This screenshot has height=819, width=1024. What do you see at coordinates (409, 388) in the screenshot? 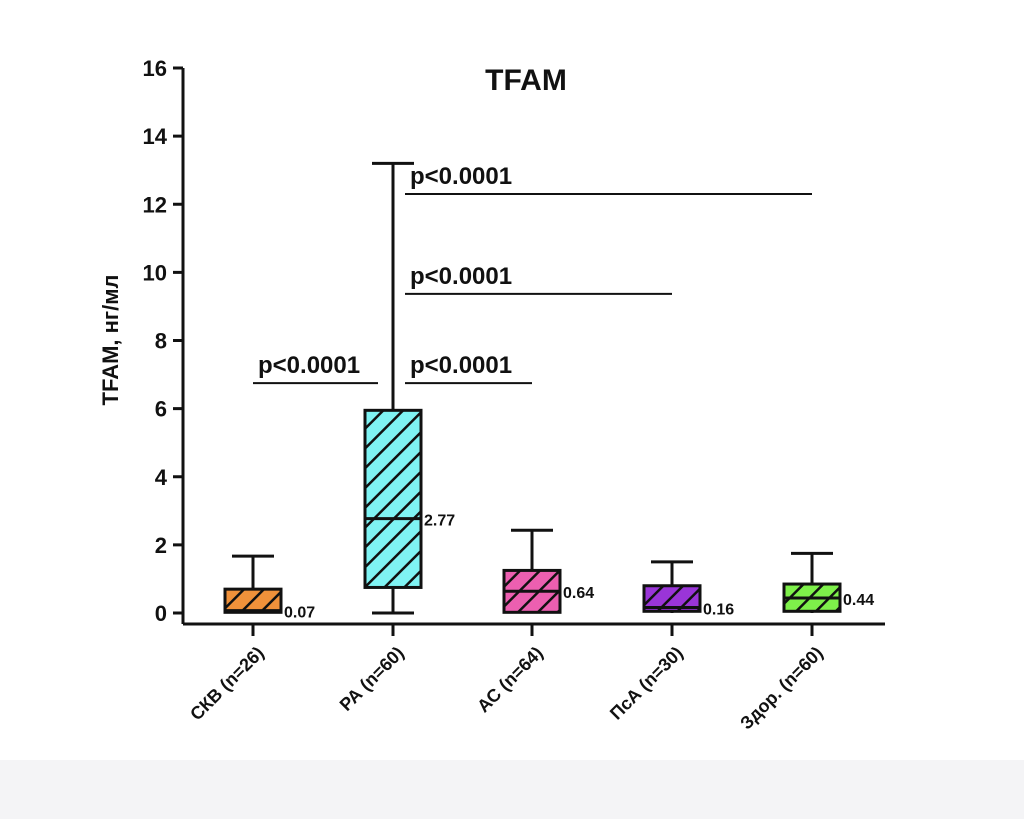
I see `box-1: 2.77` at bounding box center [409, 388].